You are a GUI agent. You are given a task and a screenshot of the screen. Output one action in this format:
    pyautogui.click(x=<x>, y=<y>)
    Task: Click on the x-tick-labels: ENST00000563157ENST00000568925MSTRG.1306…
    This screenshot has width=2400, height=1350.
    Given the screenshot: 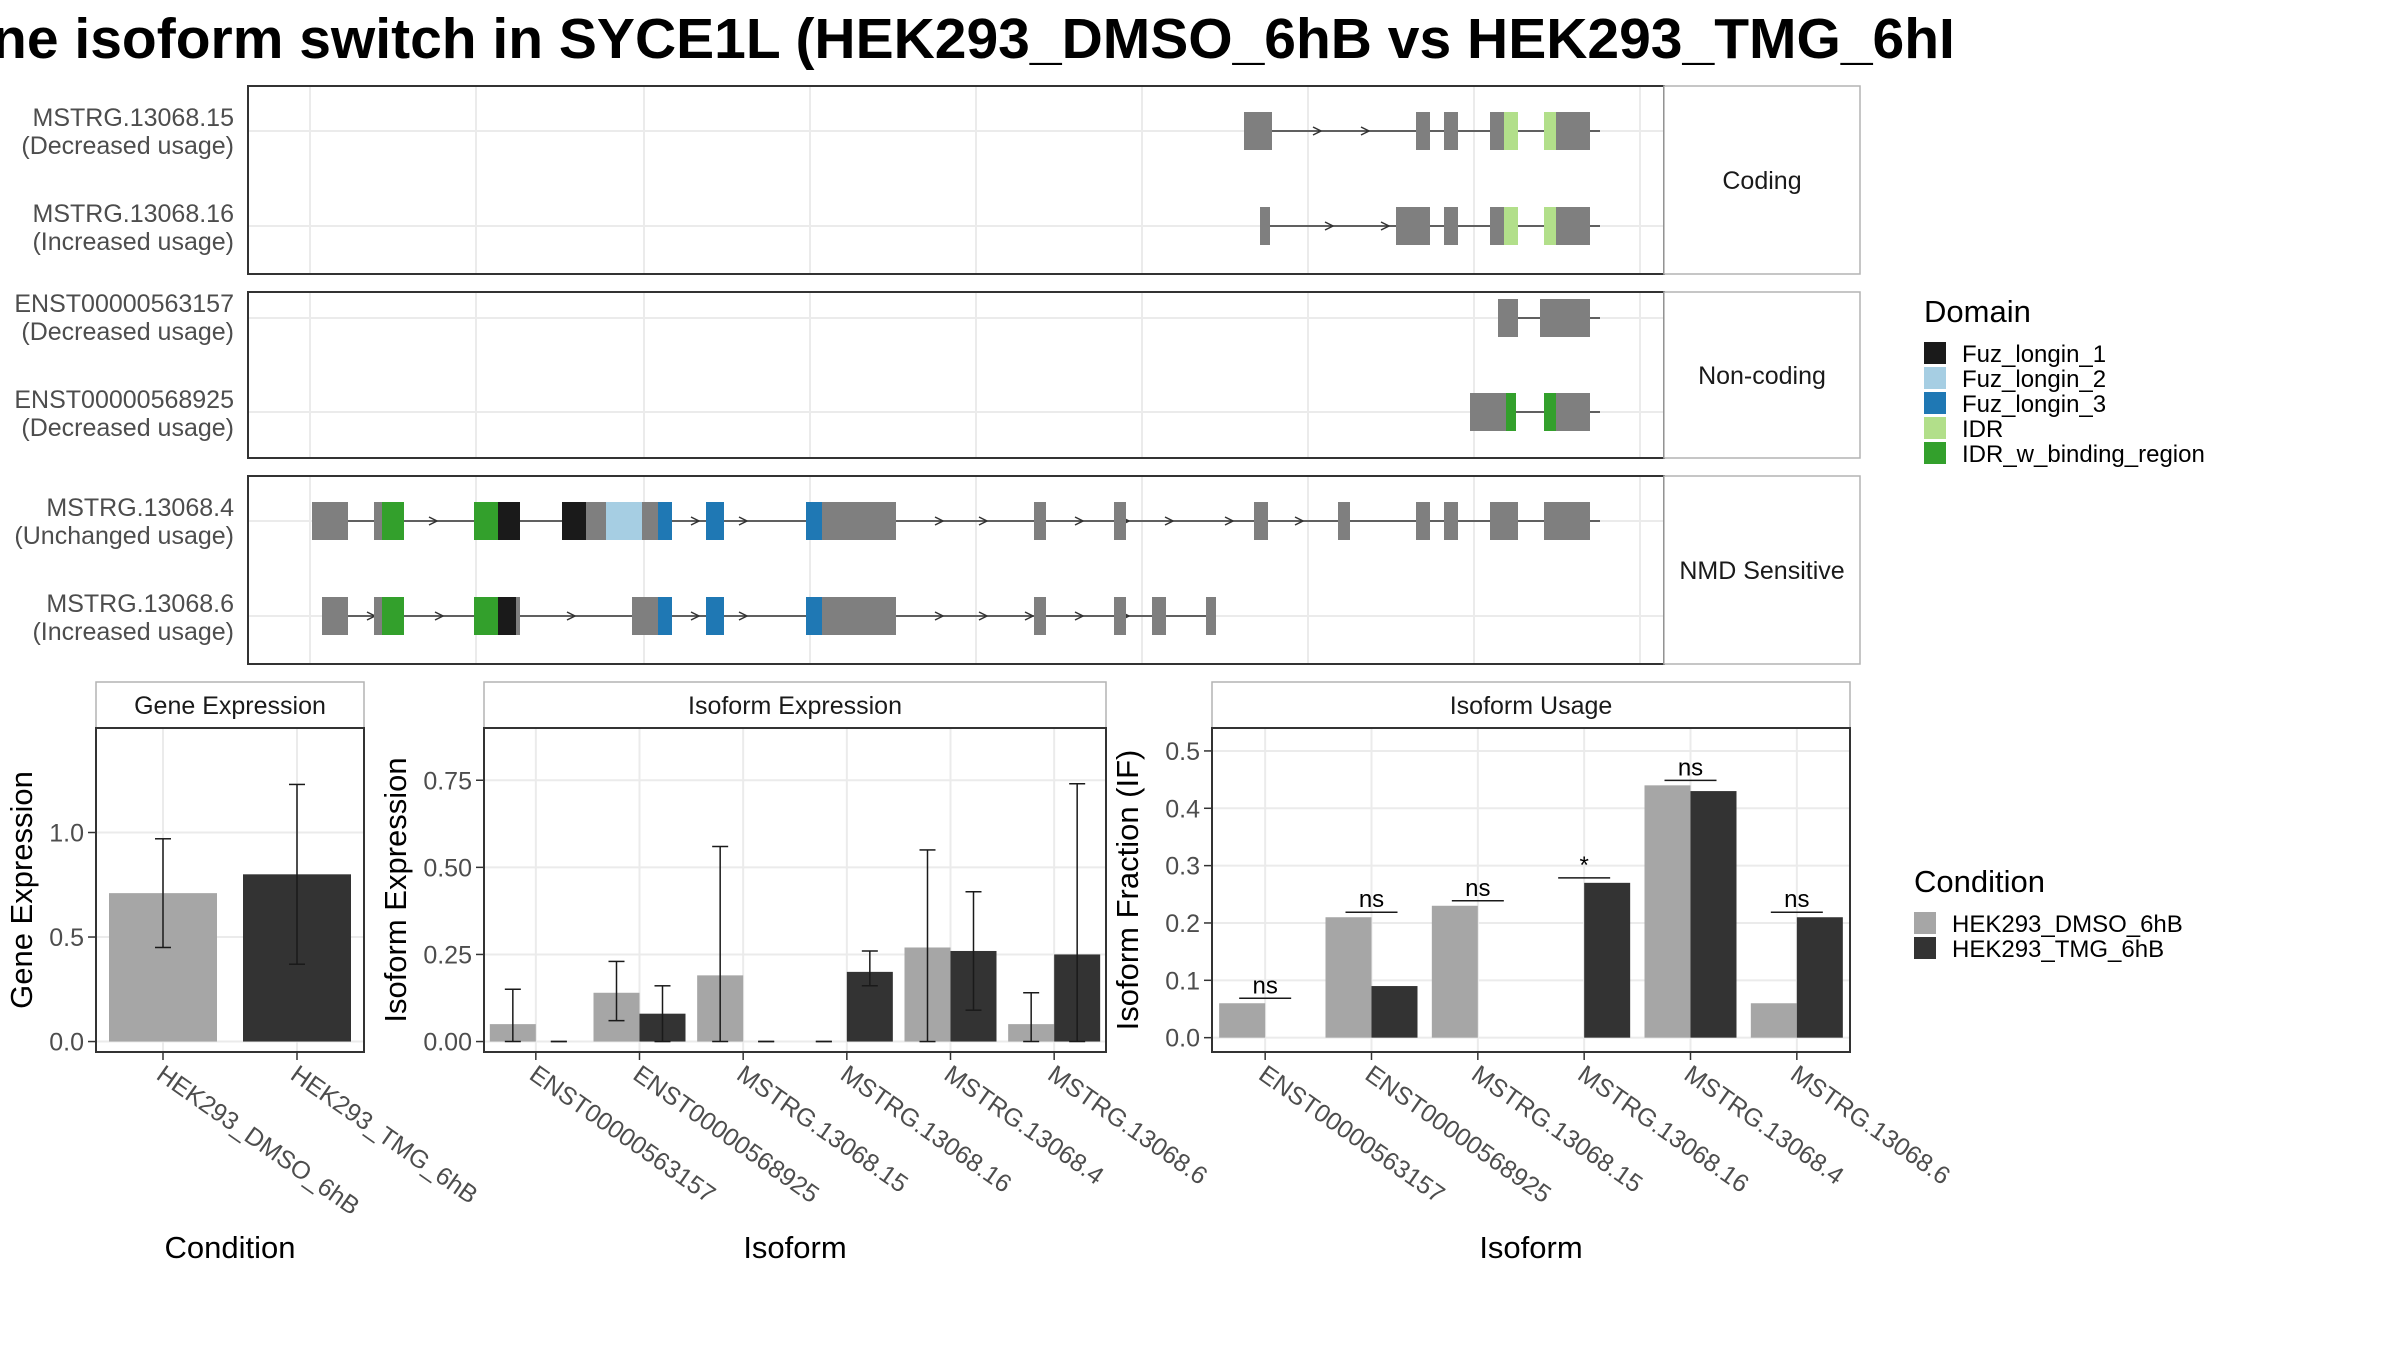 What is the action you would take?
    pyautogui.click(x=868, y=1130)
    